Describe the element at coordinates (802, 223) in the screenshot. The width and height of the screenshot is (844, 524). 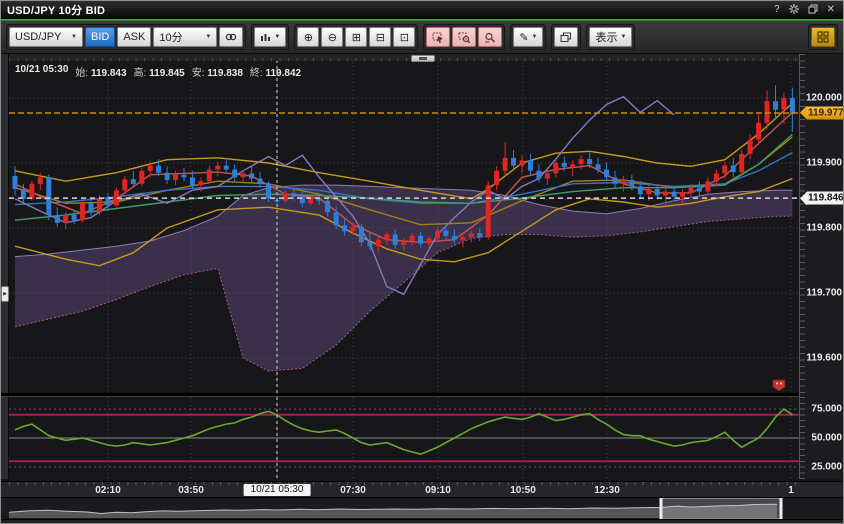
I see `axis-ruler` at that location.